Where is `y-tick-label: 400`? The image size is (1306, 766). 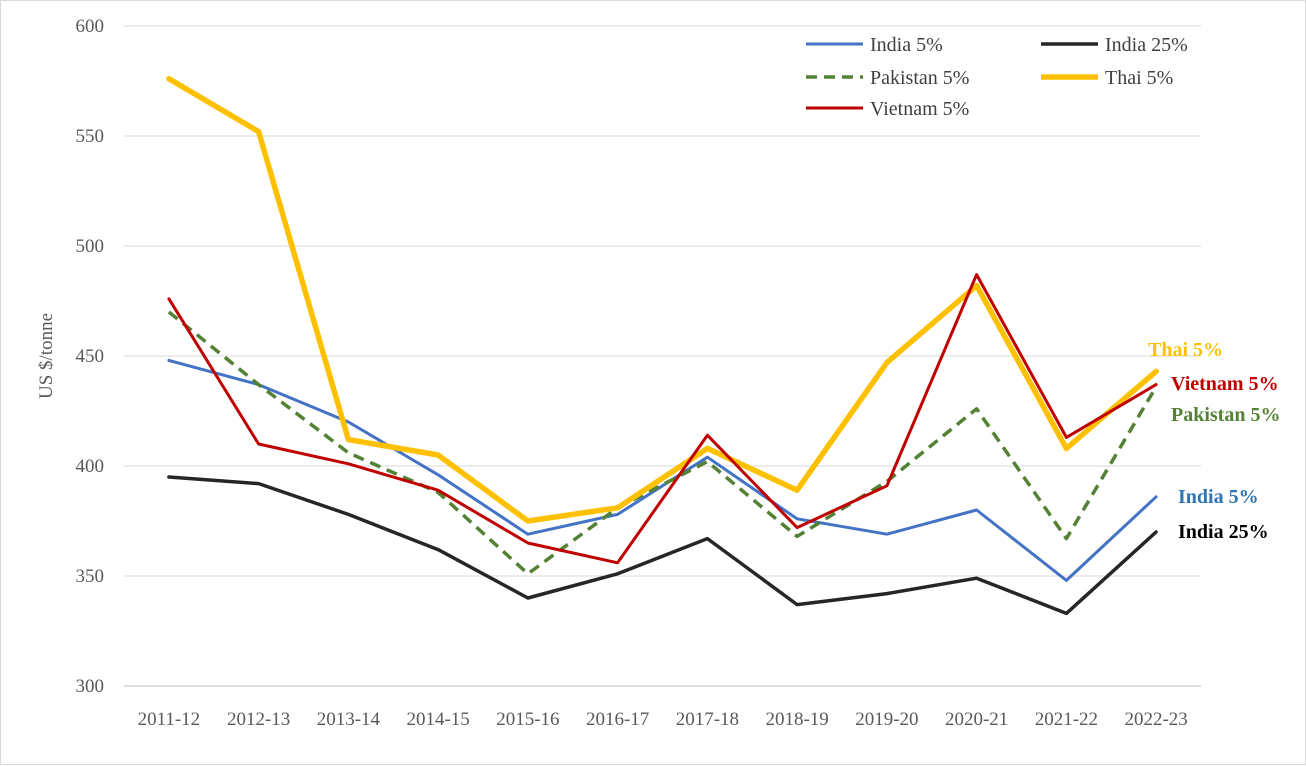
y-tick-label: 400 is located at coordinates (90, 466).